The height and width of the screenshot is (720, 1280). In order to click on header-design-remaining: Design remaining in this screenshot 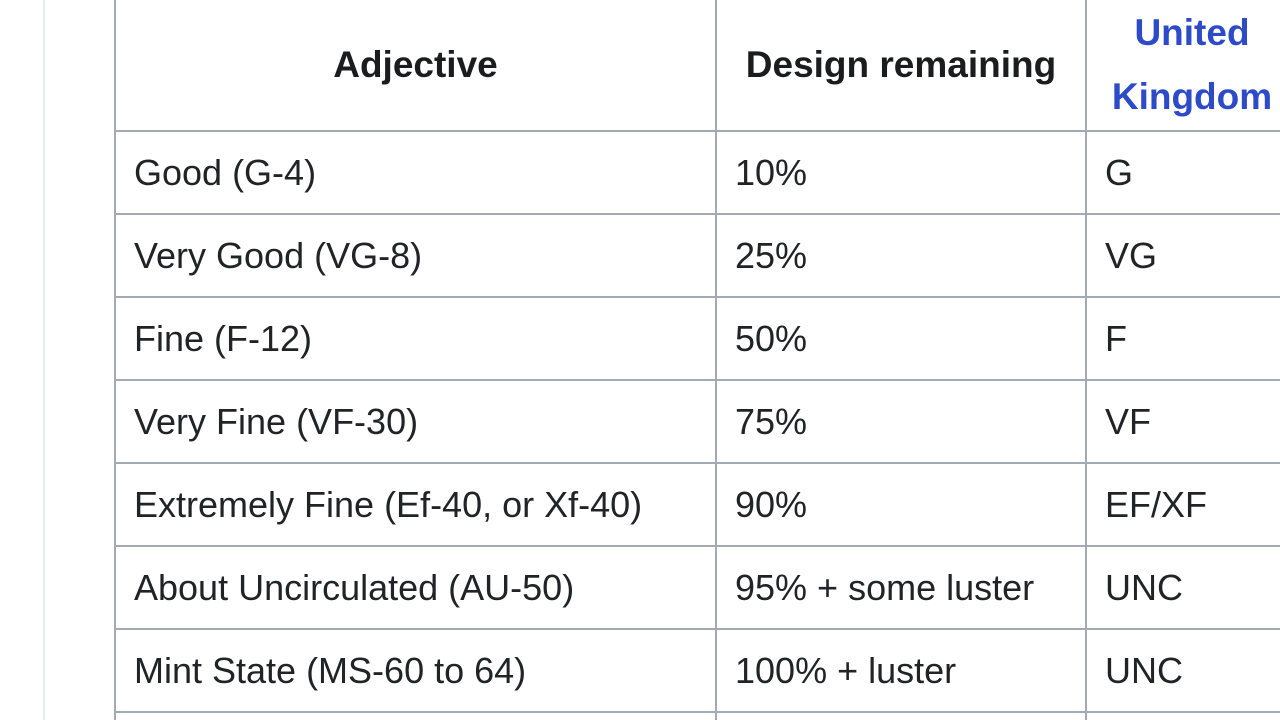, I will do `click(901, 66)`.